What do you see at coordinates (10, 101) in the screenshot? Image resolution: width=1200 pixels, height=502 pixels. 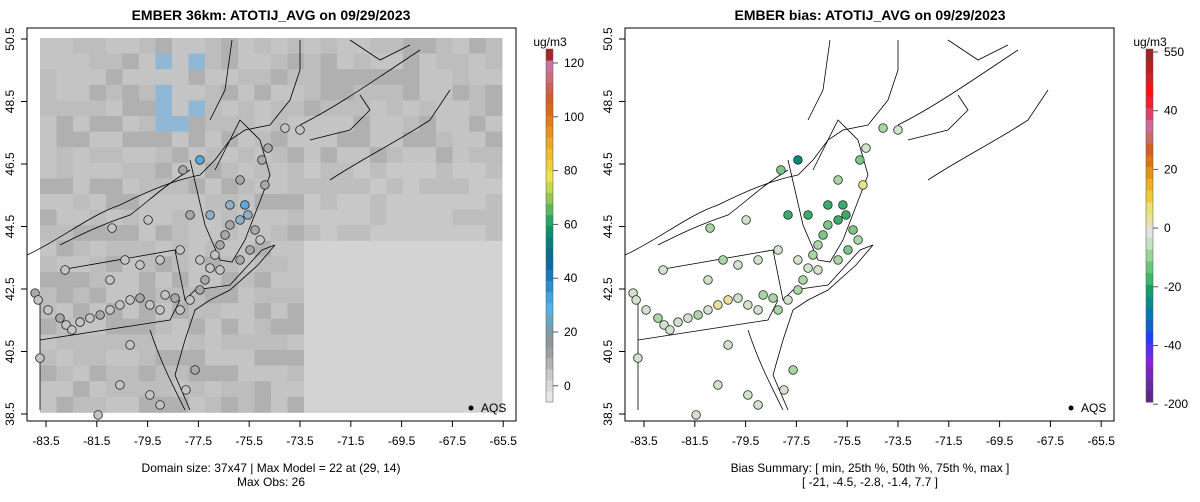 I see `y-tick-label: 48.5` at bounding box center [10, 101].